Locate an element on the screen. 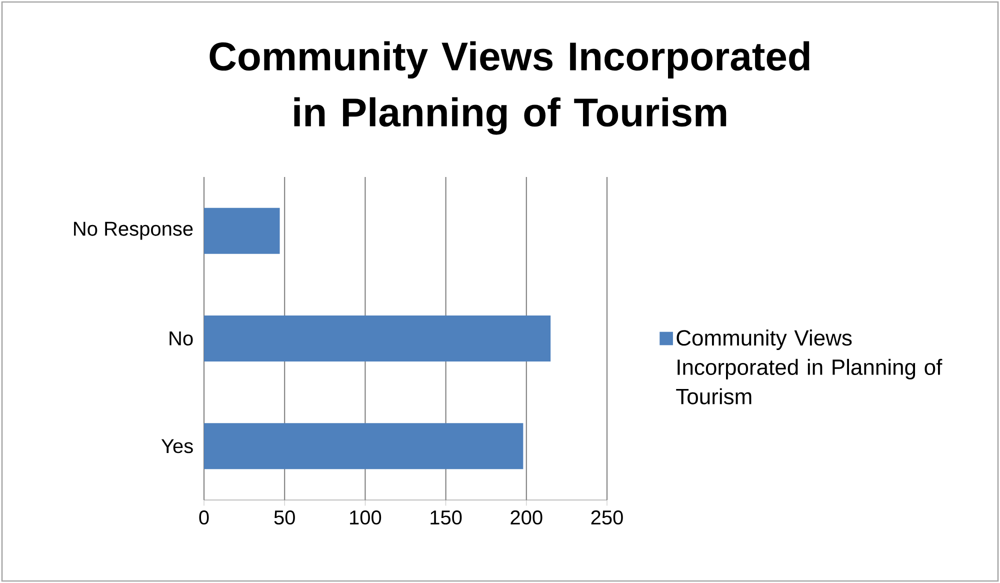 The height and width of the screenshot is (583, 1000). x-tick-label: 250 is located at coordinates (607, 517).